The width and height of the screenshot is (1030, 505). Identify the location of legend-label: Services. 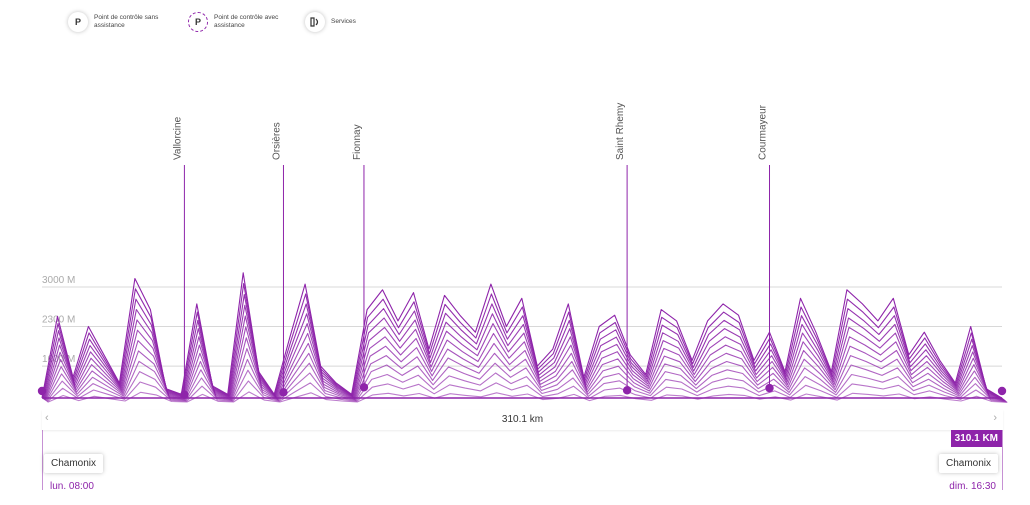
(343, 21).